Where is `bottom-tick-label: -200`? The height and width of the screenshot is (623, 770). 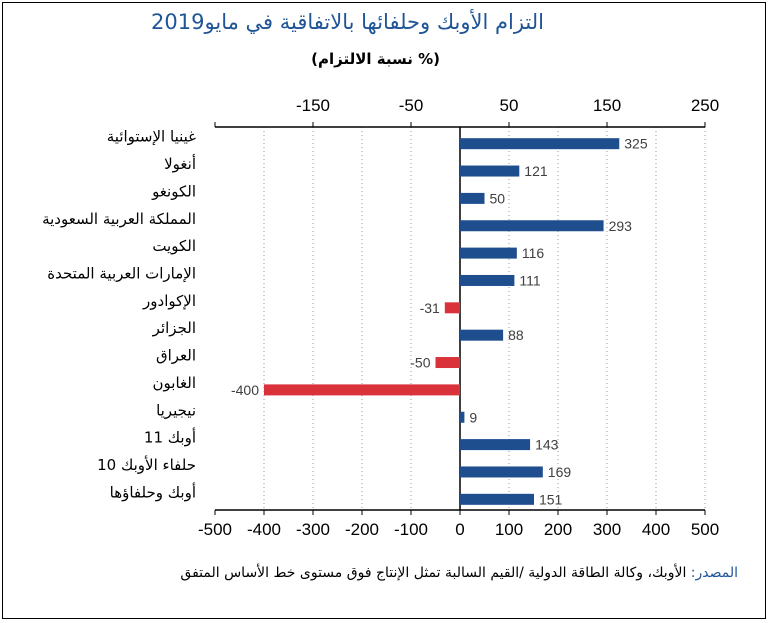 bottom-tick-label: -200 is located at coordinates (362, 529).